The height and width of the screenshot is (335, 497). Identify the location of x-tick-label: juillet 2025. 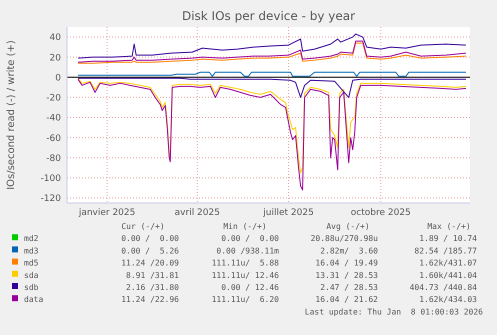
(288, 213).